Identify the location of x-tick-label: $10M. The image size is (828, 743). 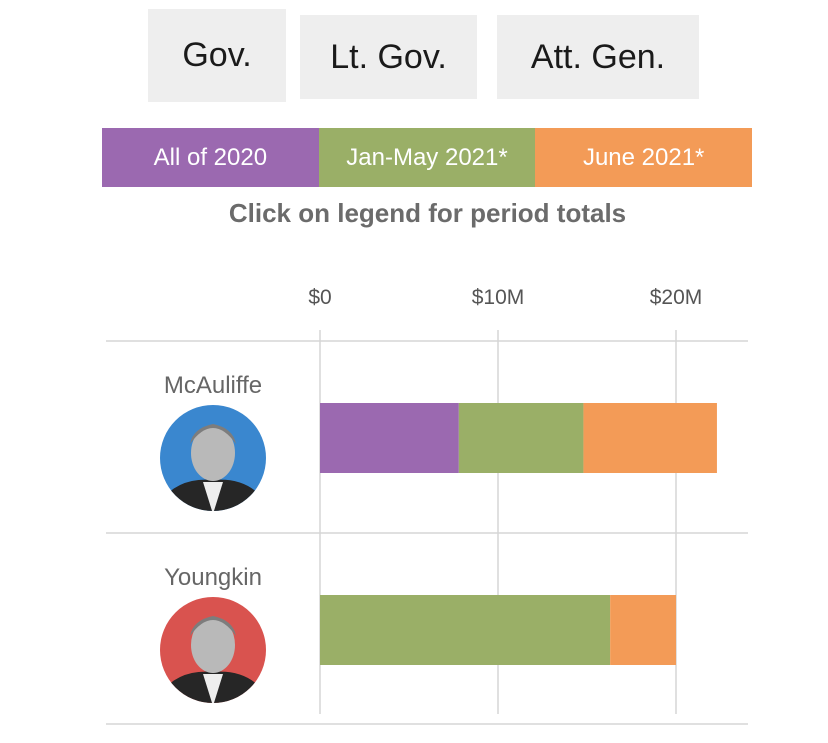
(498, 297).